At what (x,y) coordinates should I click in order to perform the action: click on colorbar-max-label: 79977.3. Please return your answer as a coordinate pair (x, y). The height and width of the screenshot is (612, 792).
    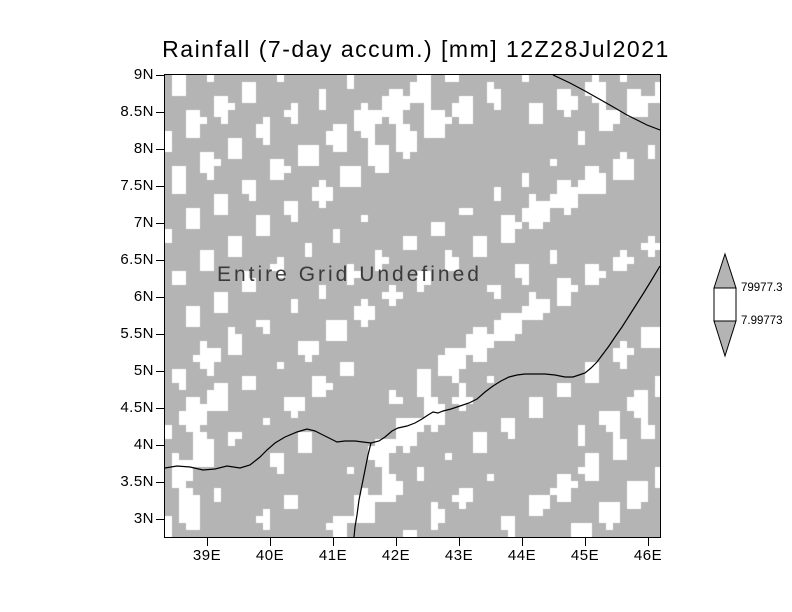
    Looking at the image, I should click on (762, 288).